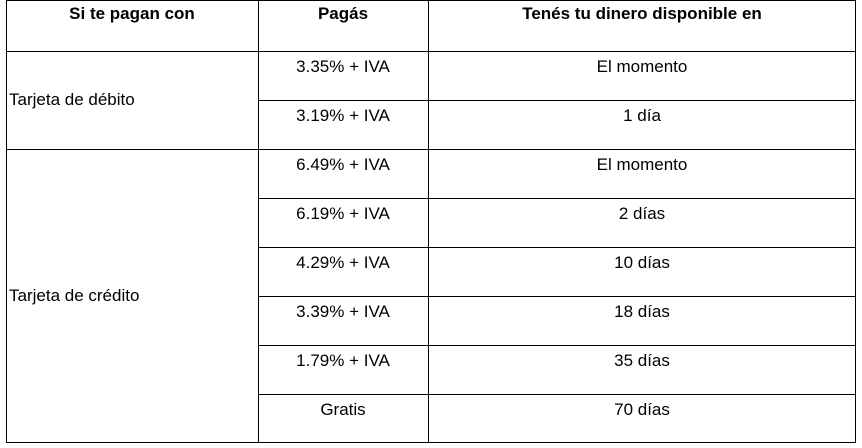  What do you see at coordinates (642, 213) in the screenshot?
I see `availability-cell: 2 días` at bounding box center [642, 213].